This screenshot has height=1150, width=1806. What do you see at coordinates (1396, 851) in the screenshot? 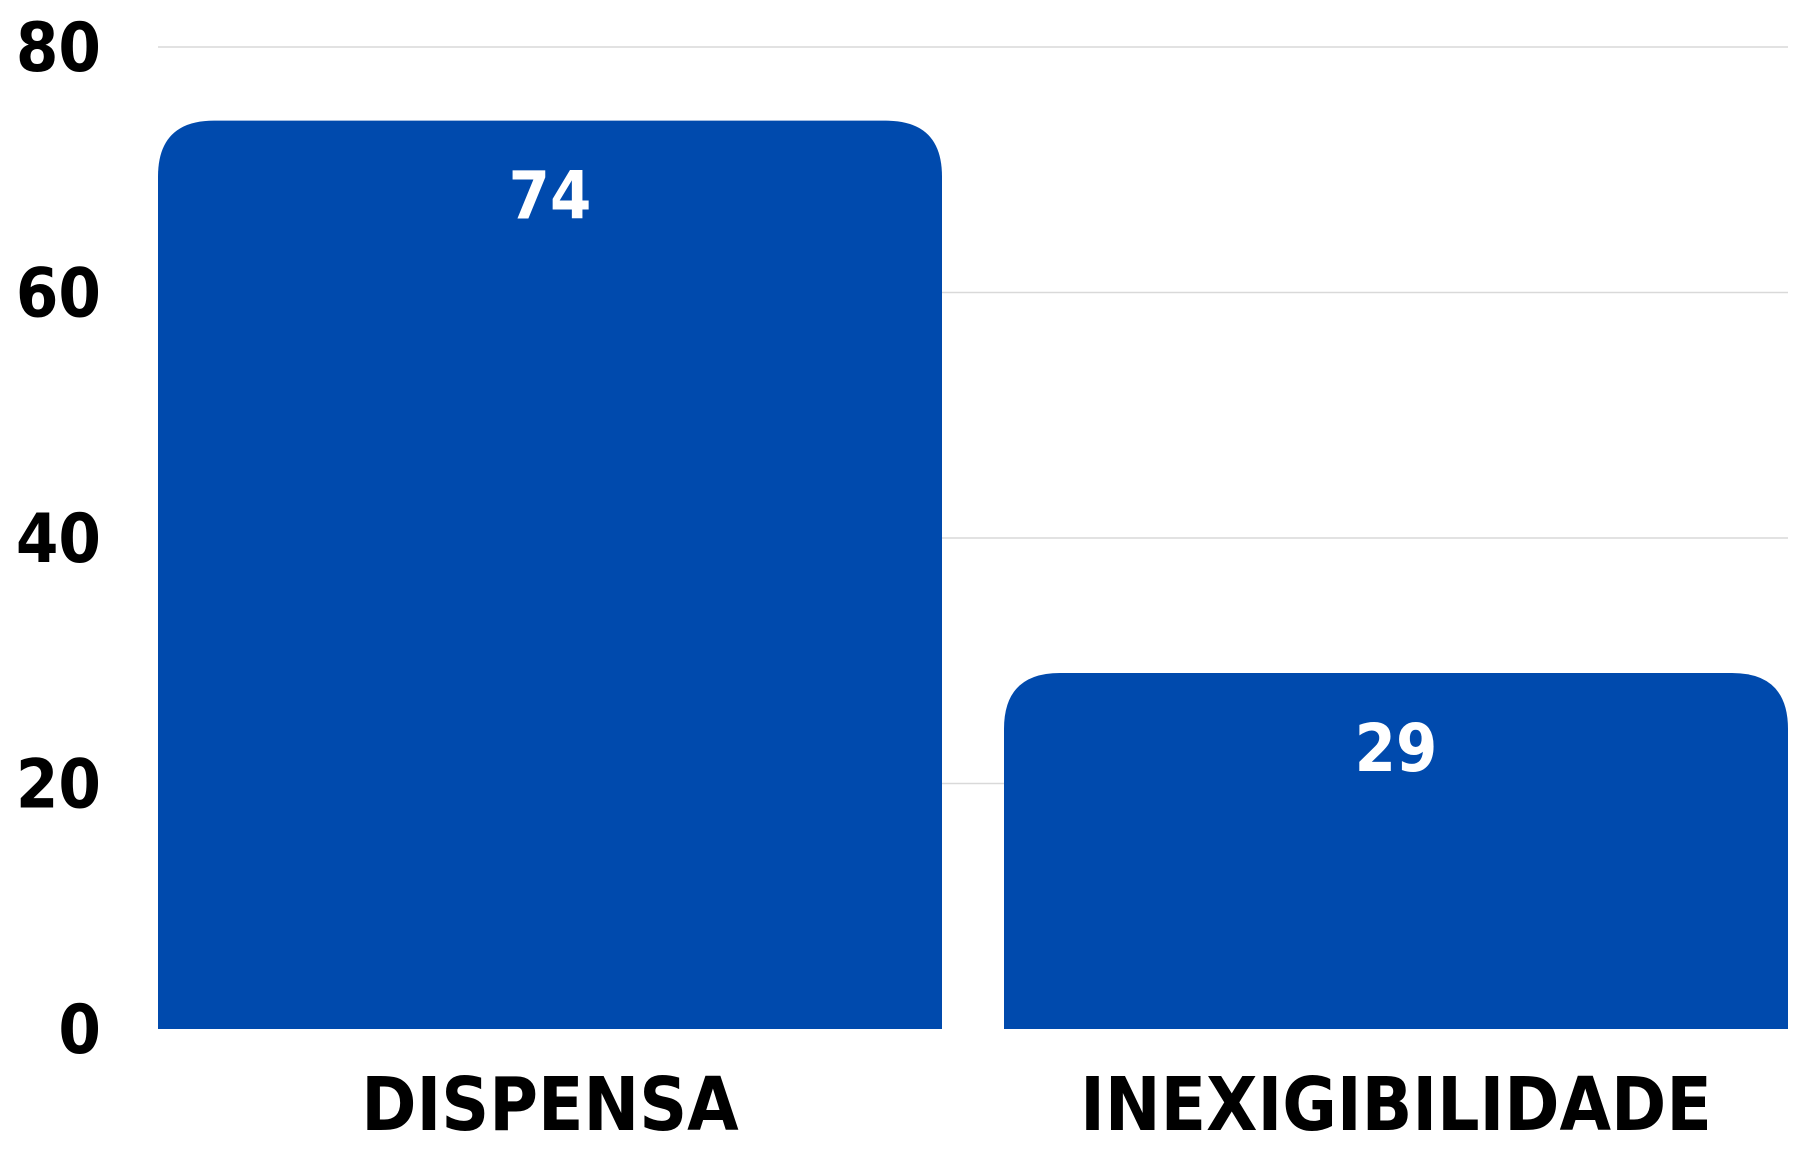
I see `bar-inexigibilidade` at bounding box center [1396, 851].